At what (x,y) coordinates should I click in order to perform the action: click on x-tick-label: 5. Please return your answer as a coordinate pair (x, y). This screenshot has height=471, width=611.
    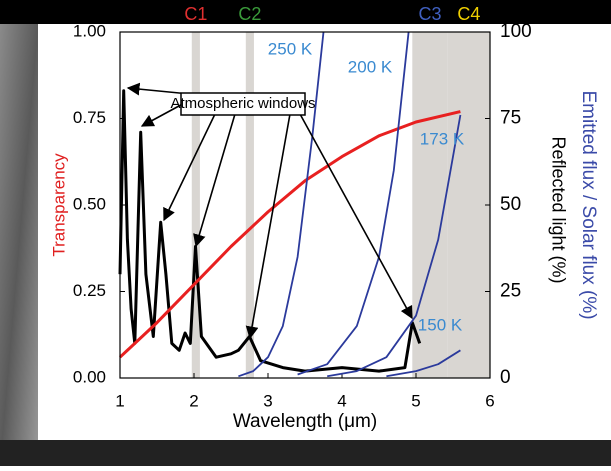
    Looking at the image, I should click on (415, 400).